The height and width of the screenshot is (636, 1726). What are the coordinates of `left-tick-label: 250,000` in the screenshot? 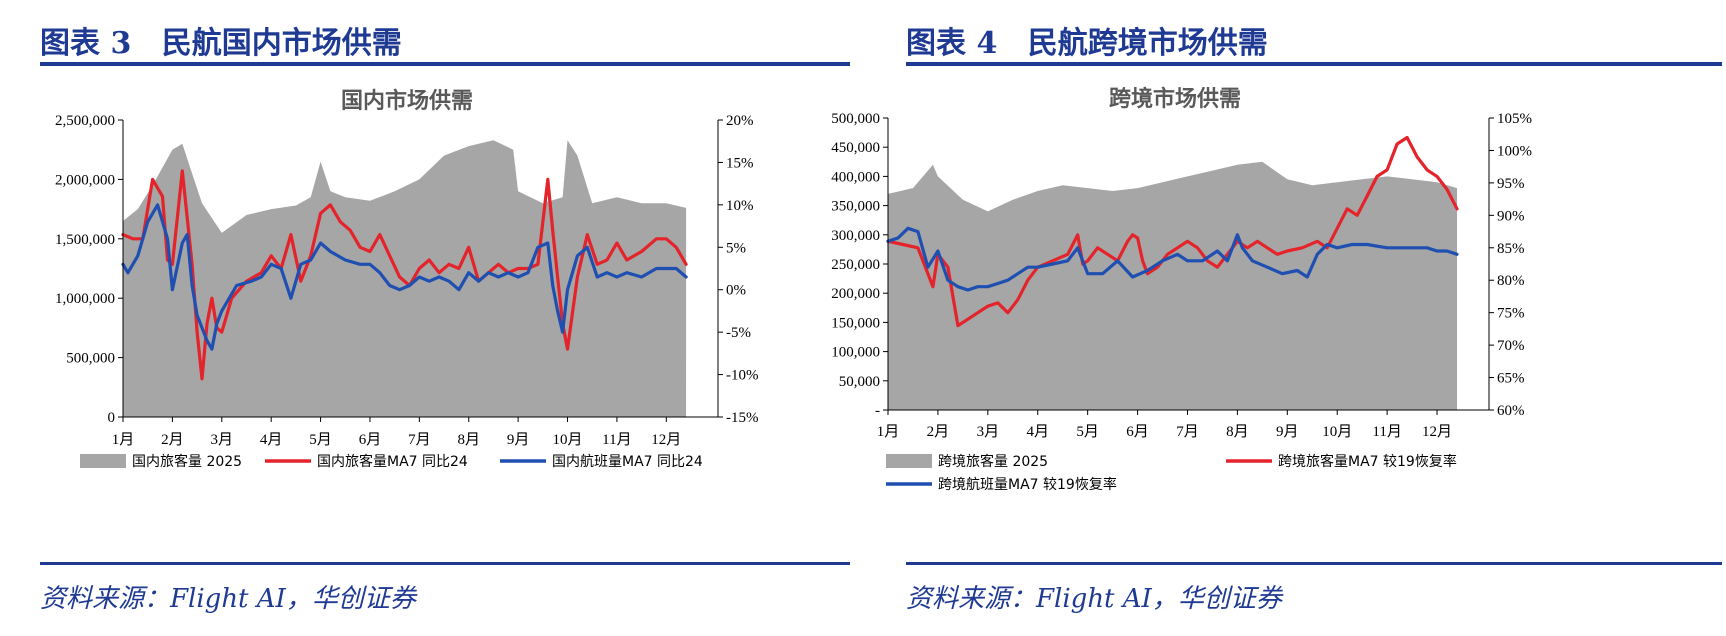 It's located at (855, 265).